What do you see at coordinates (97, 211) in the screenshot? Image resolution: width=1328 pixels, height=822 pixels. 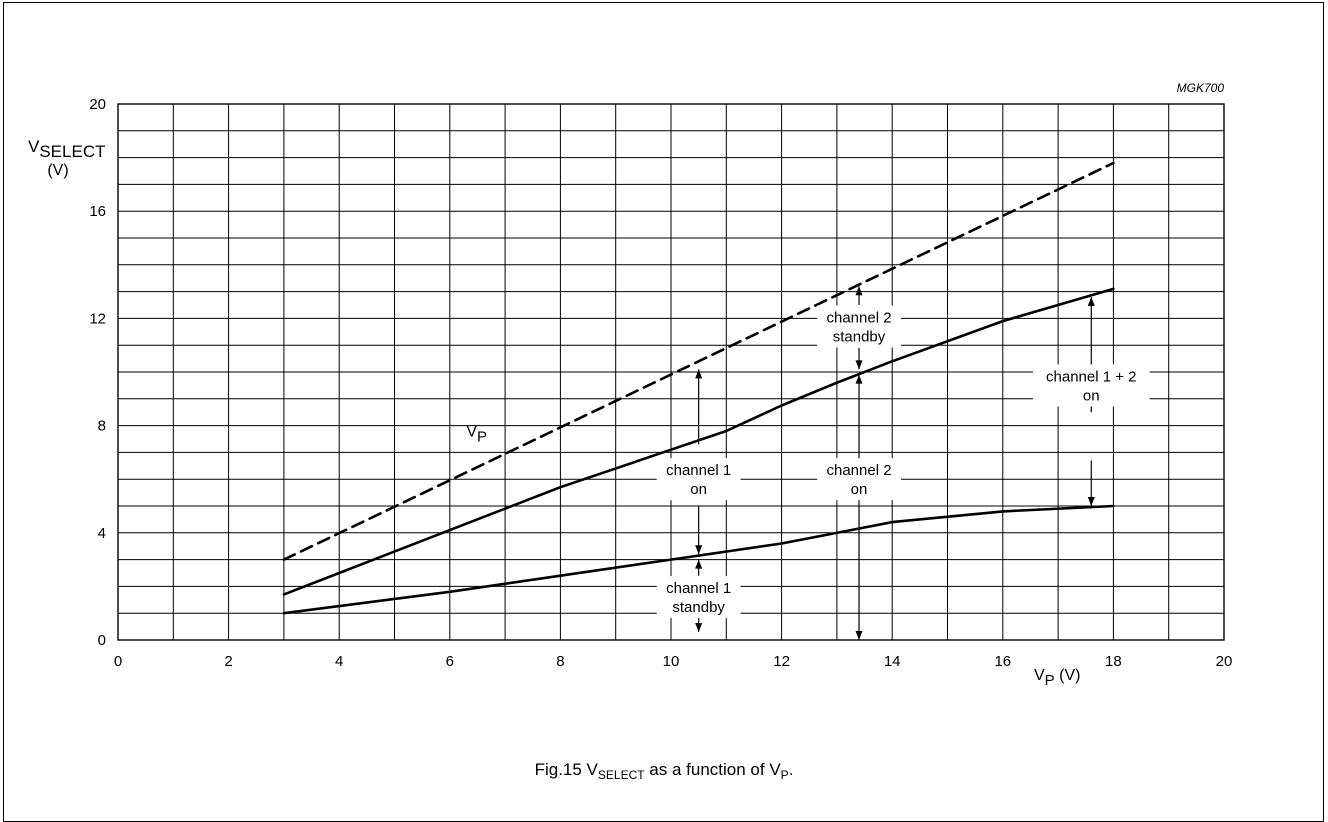 I see `y-tick-label: 16` at bounding box center [97, 211].